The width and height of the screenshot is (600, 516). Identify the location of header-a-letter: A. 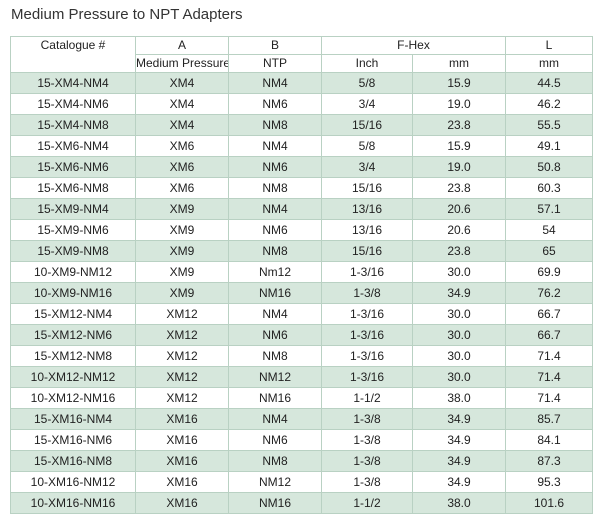
(182, 45).